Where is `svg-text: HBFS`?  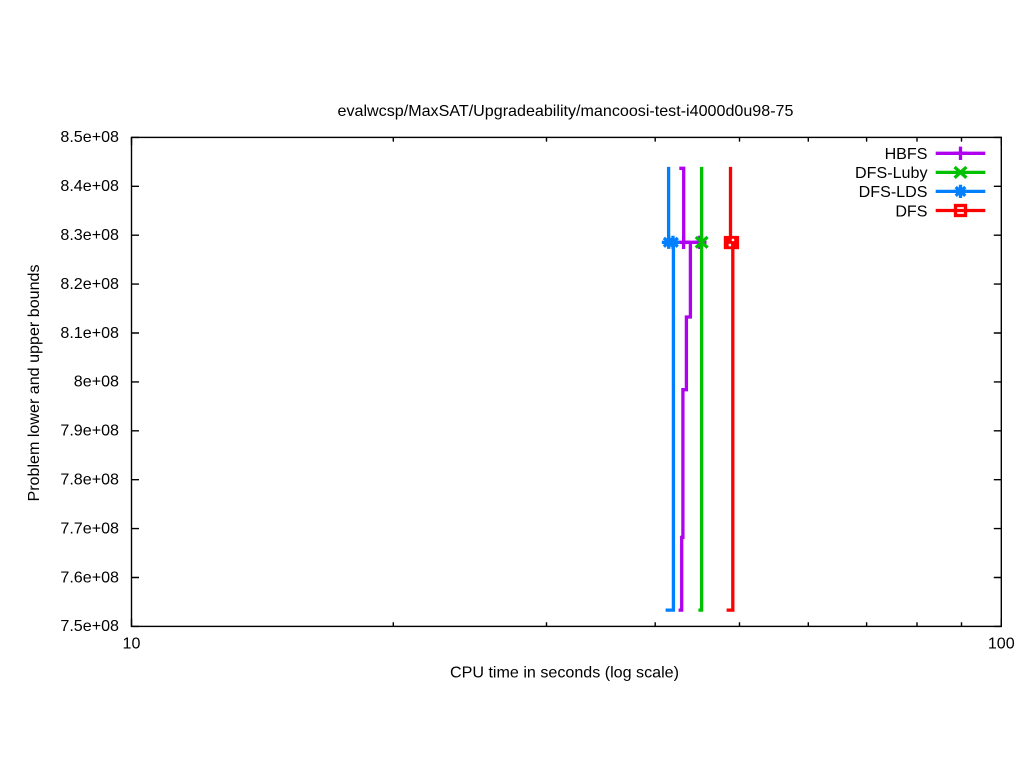
svg-text: HBFS is located at coordinates (906, 154).